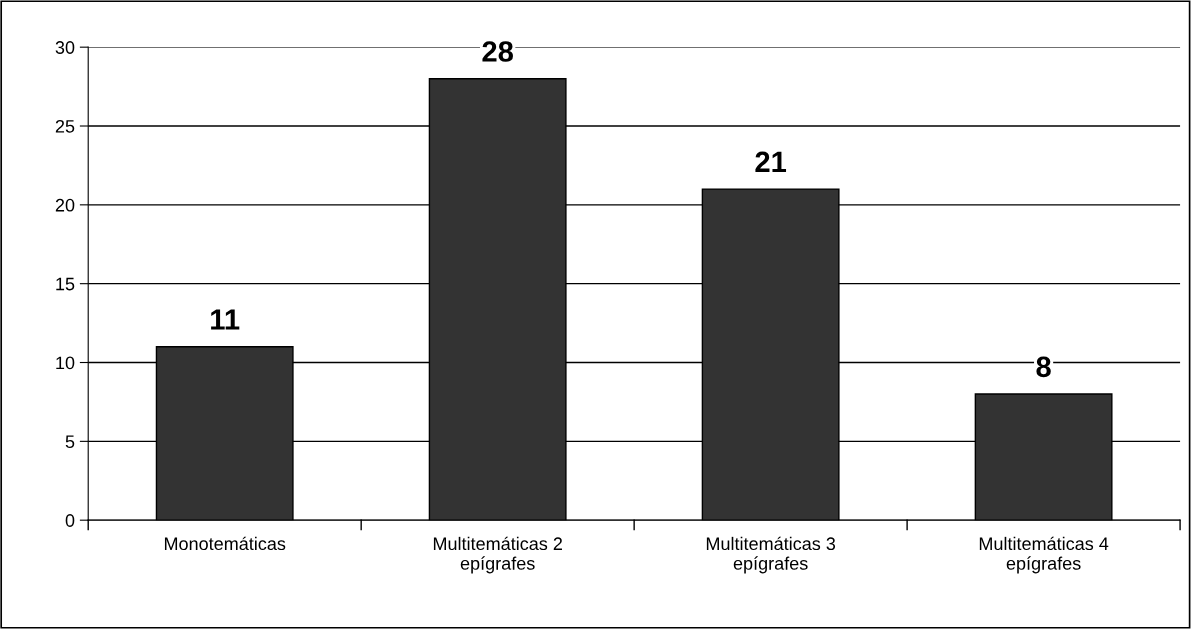 The height and width of the screenshot is (629, 1192). I want to click on x-tick-label: Multitemáticas 4 epígrafes, so click(1044, 555).